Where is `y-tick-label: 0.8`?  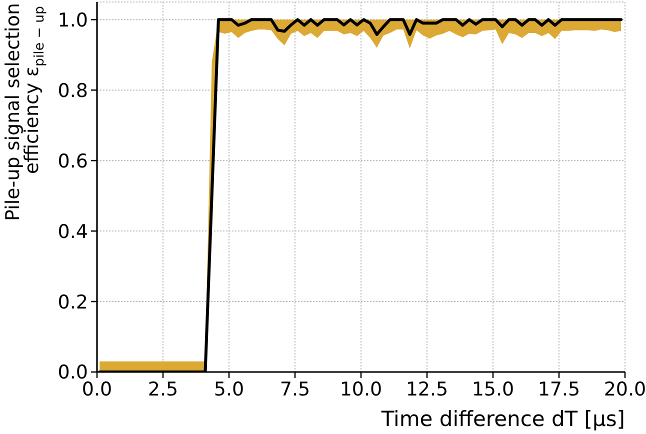 y-tick-label: 0.8 is located at coordinates (73, 91).